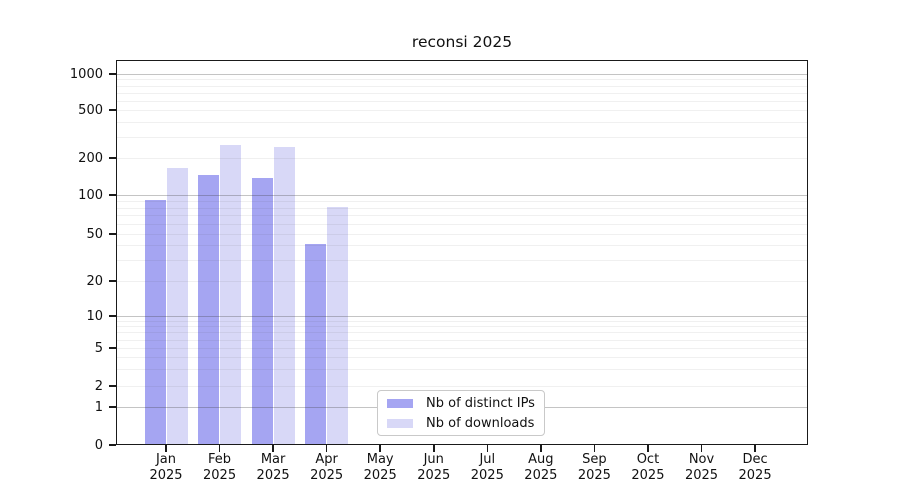  I want to click on legend-item: Nb of distinct IPs, so click(461, 403).